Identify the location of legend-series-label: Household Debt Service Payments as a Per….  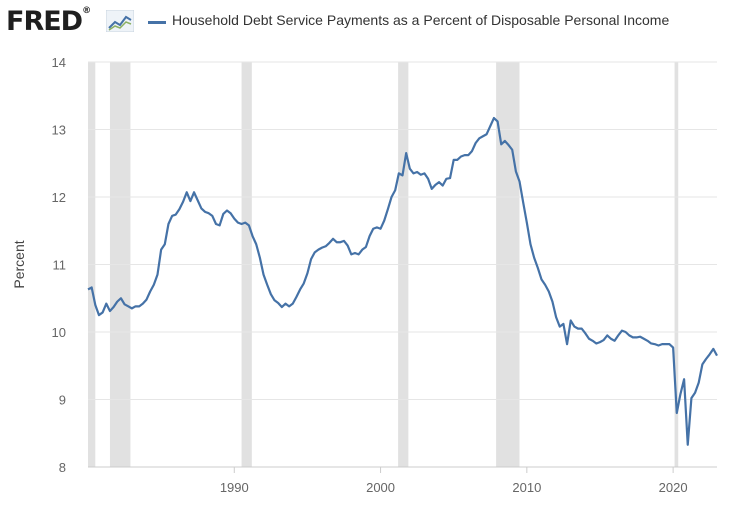
(421, 20).